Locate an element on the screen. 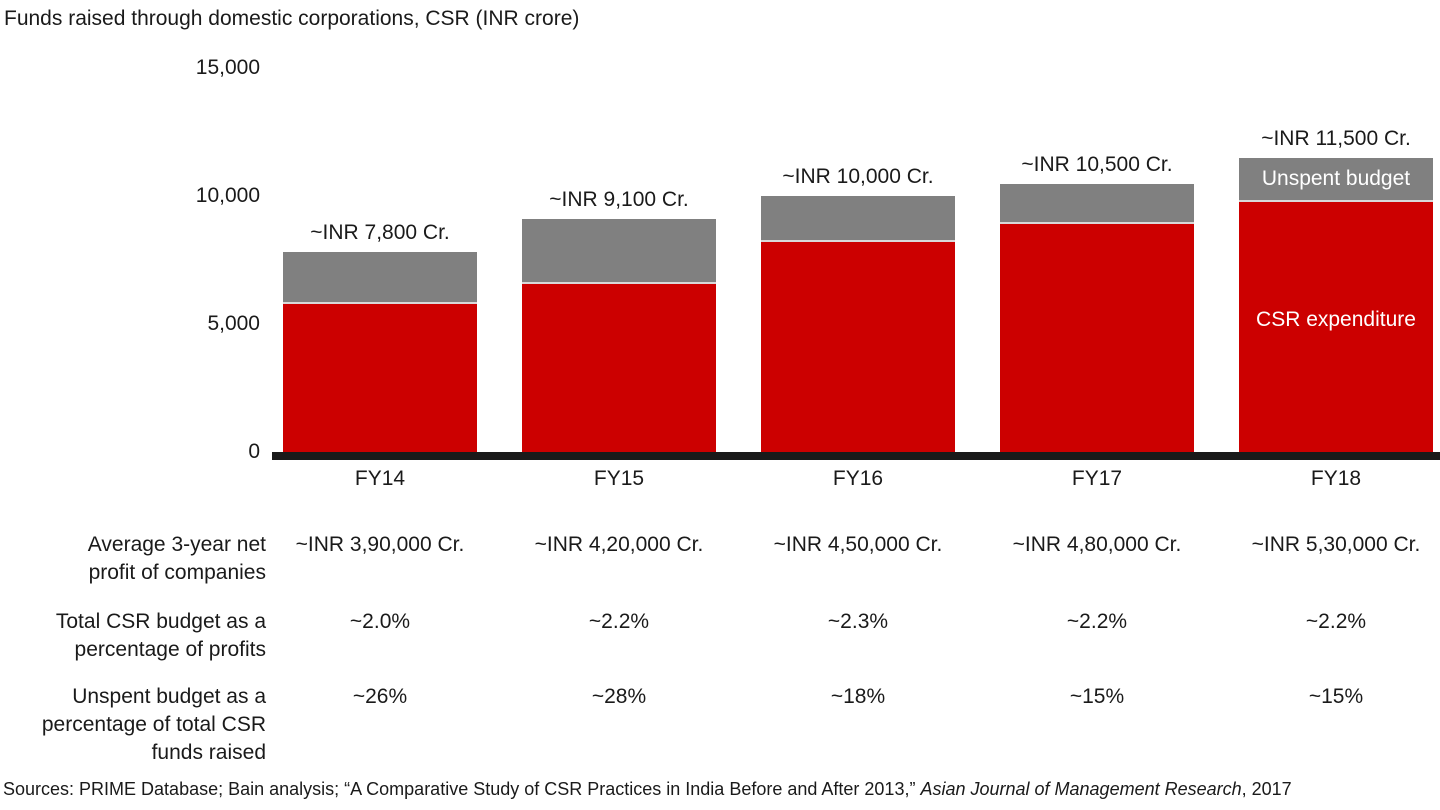  table-cell: ~28% is located at coordinates (619, 696).